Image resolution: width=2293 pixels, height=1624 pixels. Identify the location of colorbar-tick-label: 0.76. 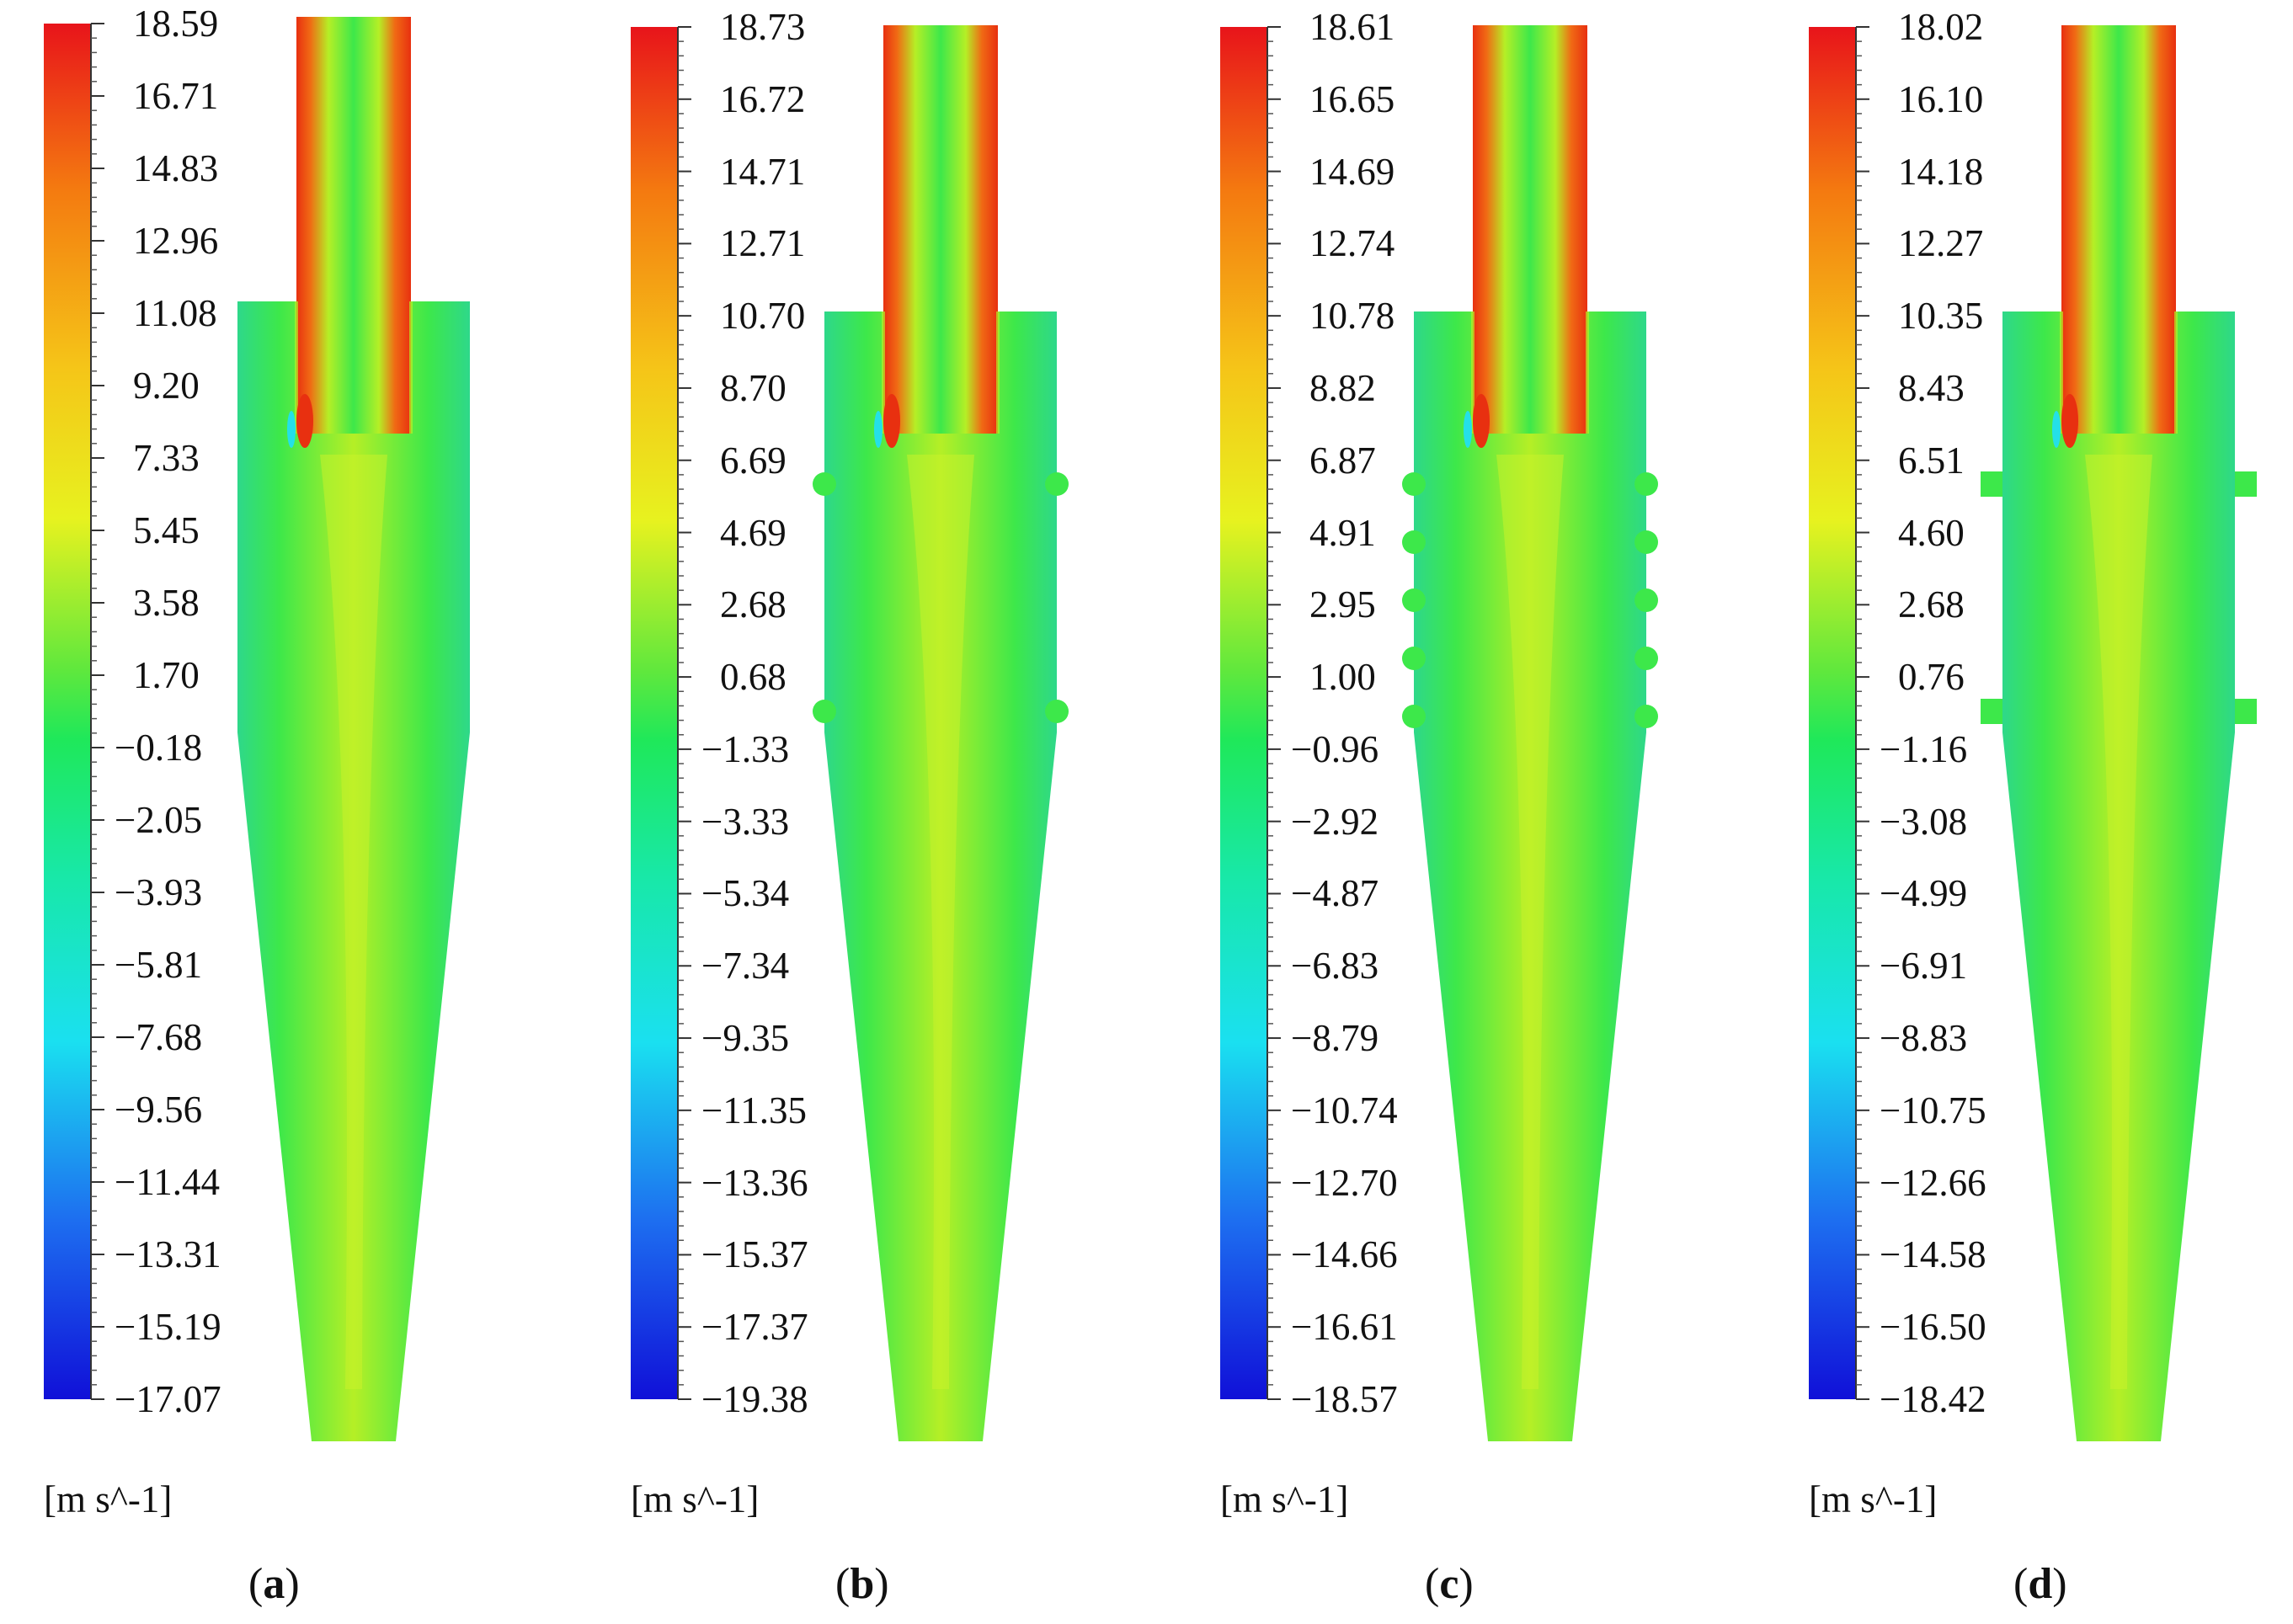
(1931, 677).